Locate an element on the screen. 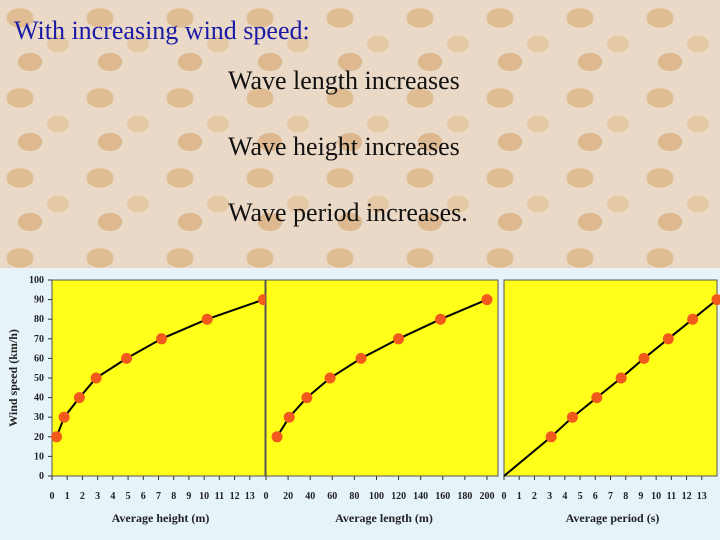  y-tick-label: 90 is located at coordinates (39, 300).